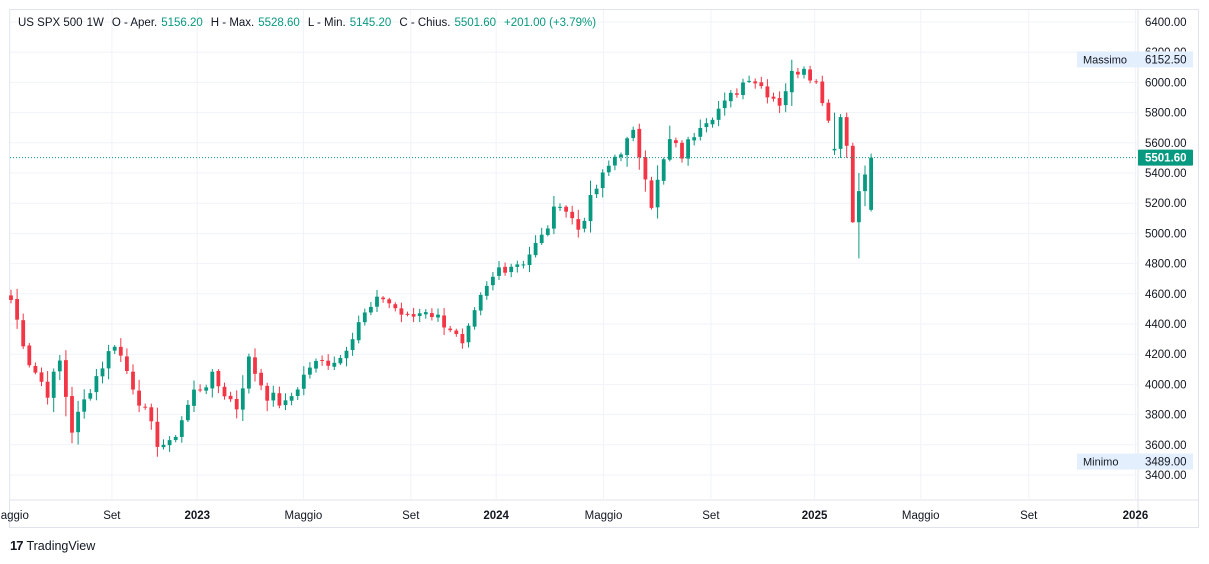 The height and width of the screenshot is (564, 1209). What do you see at coordinates (1100, 463) in the screenshot?
I see `min-label-text: Minimo` at bounding box center [1100, 463].